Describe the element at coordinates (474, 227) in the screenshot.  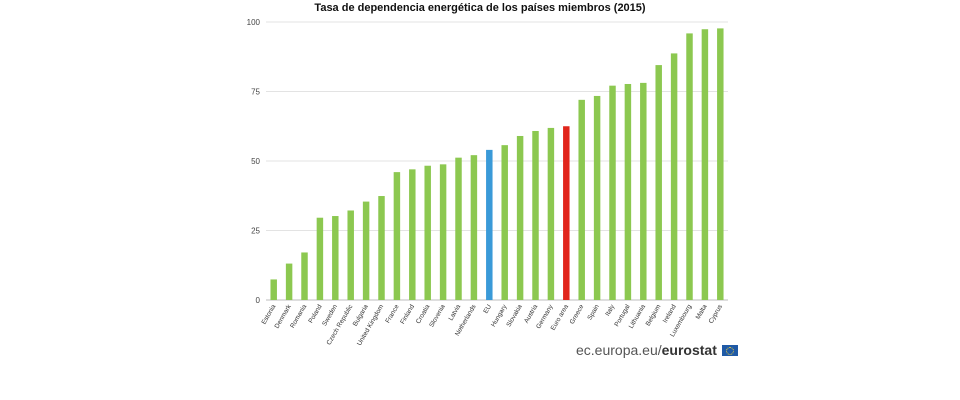
I see `bar-netherlands` at that location.